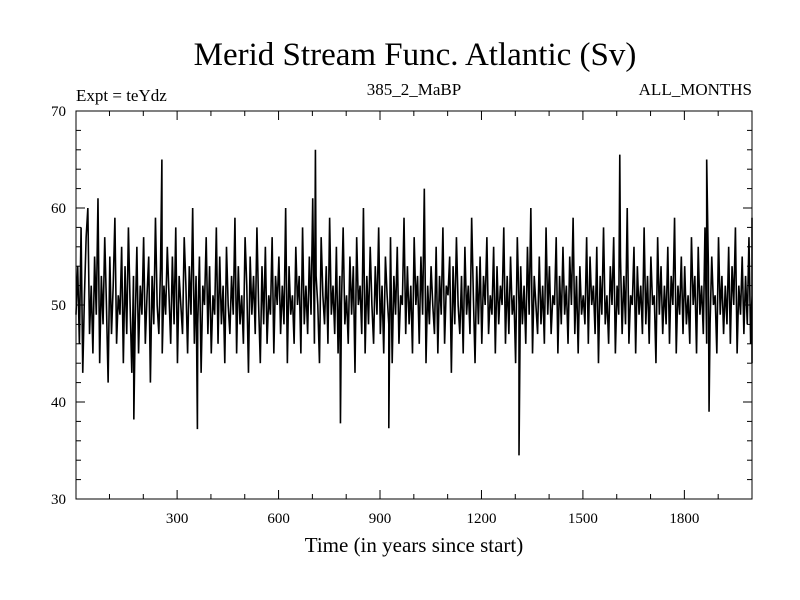 Image resolution: width=800 pixels, height=600 pixels. What do you see at coordinates (58, 306) in the screenshot?
I see `y-tick-label: 50` at bounding box center [58, 306].